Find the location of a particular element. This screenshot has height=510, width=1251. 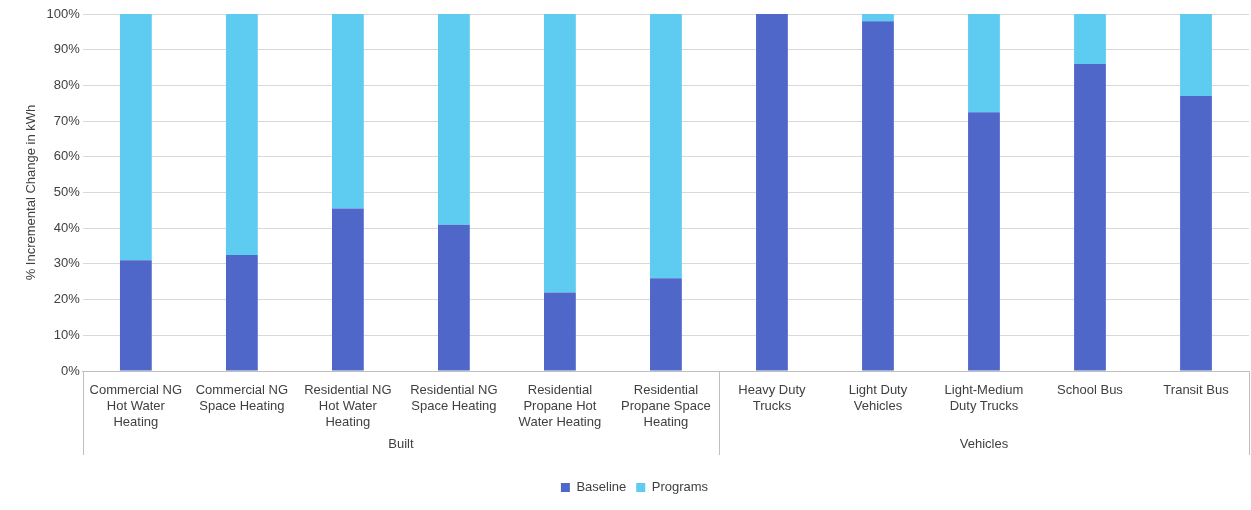

x-tick-label: Residential Propane Space Heating is located at coordinates (666, 405).